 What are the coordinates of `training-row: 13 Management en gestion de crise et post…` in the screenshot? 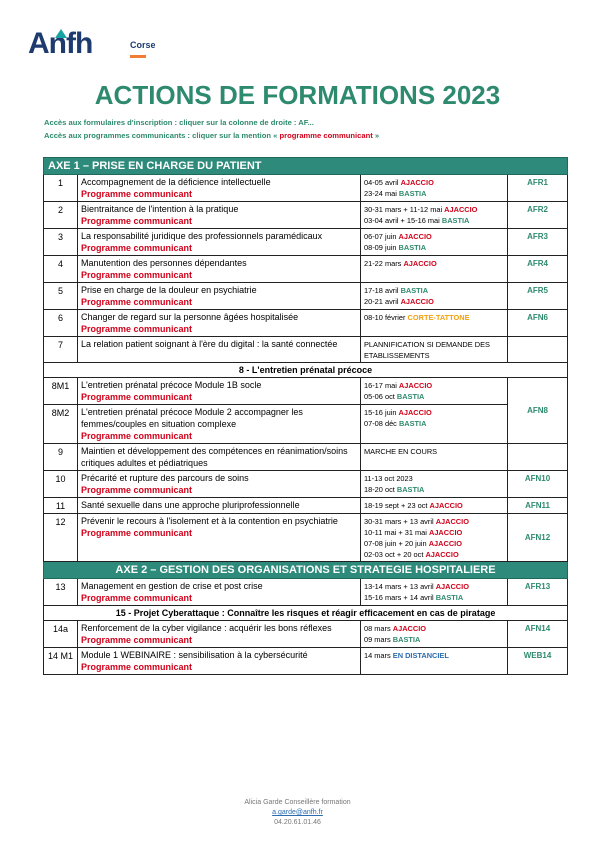 It's located at (306, 592).